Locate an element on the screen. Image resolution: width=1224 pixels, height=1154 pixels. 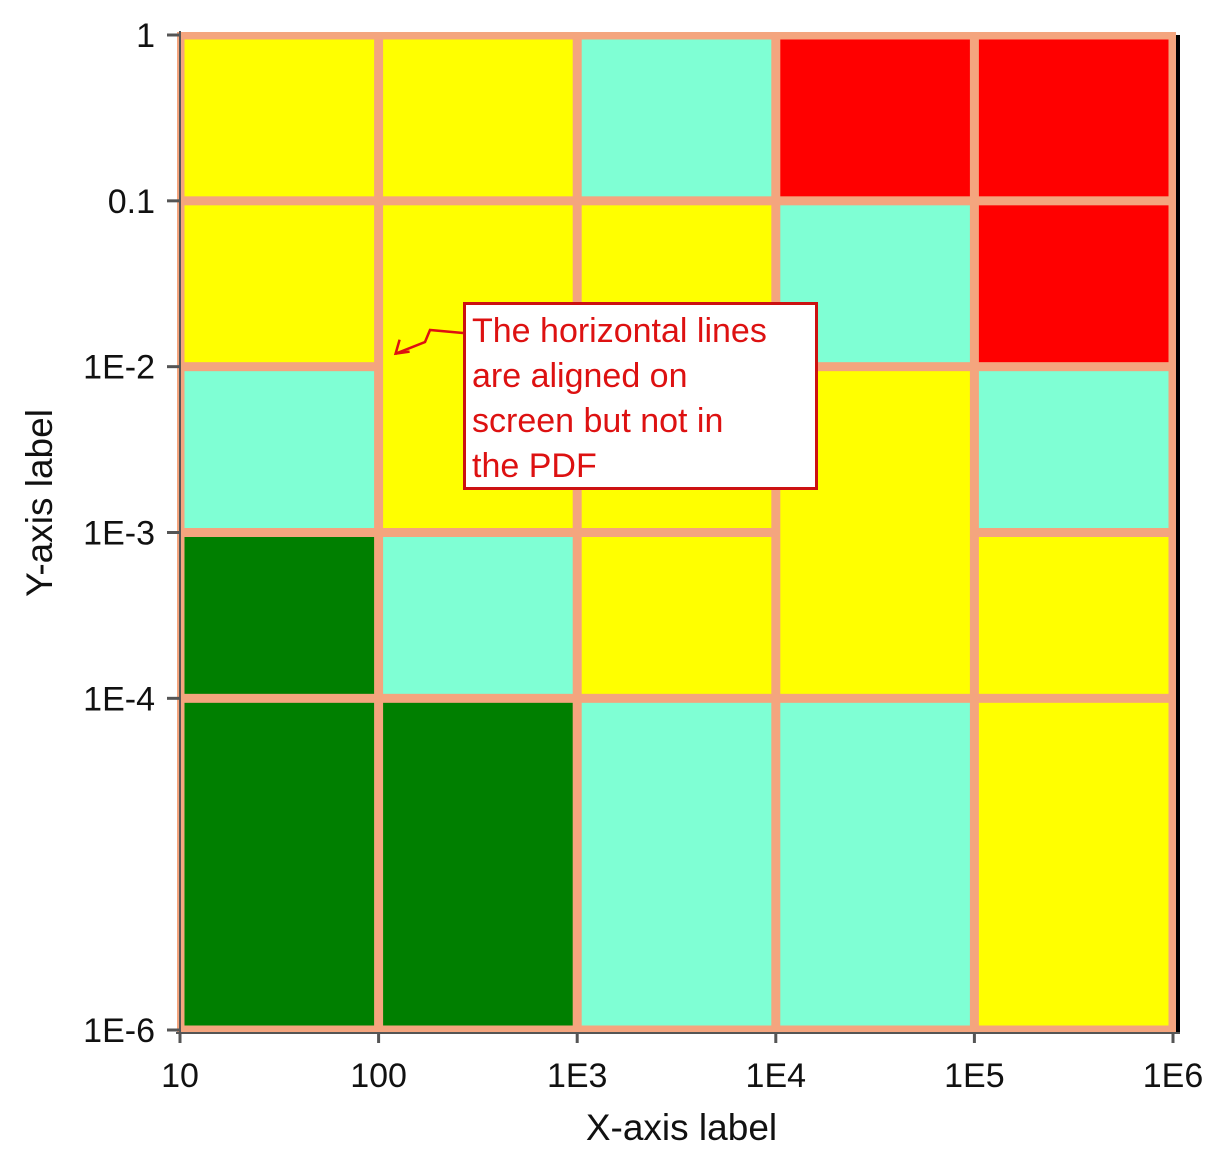
annotation-line: screen but not in is located at coordinates (598, 421).